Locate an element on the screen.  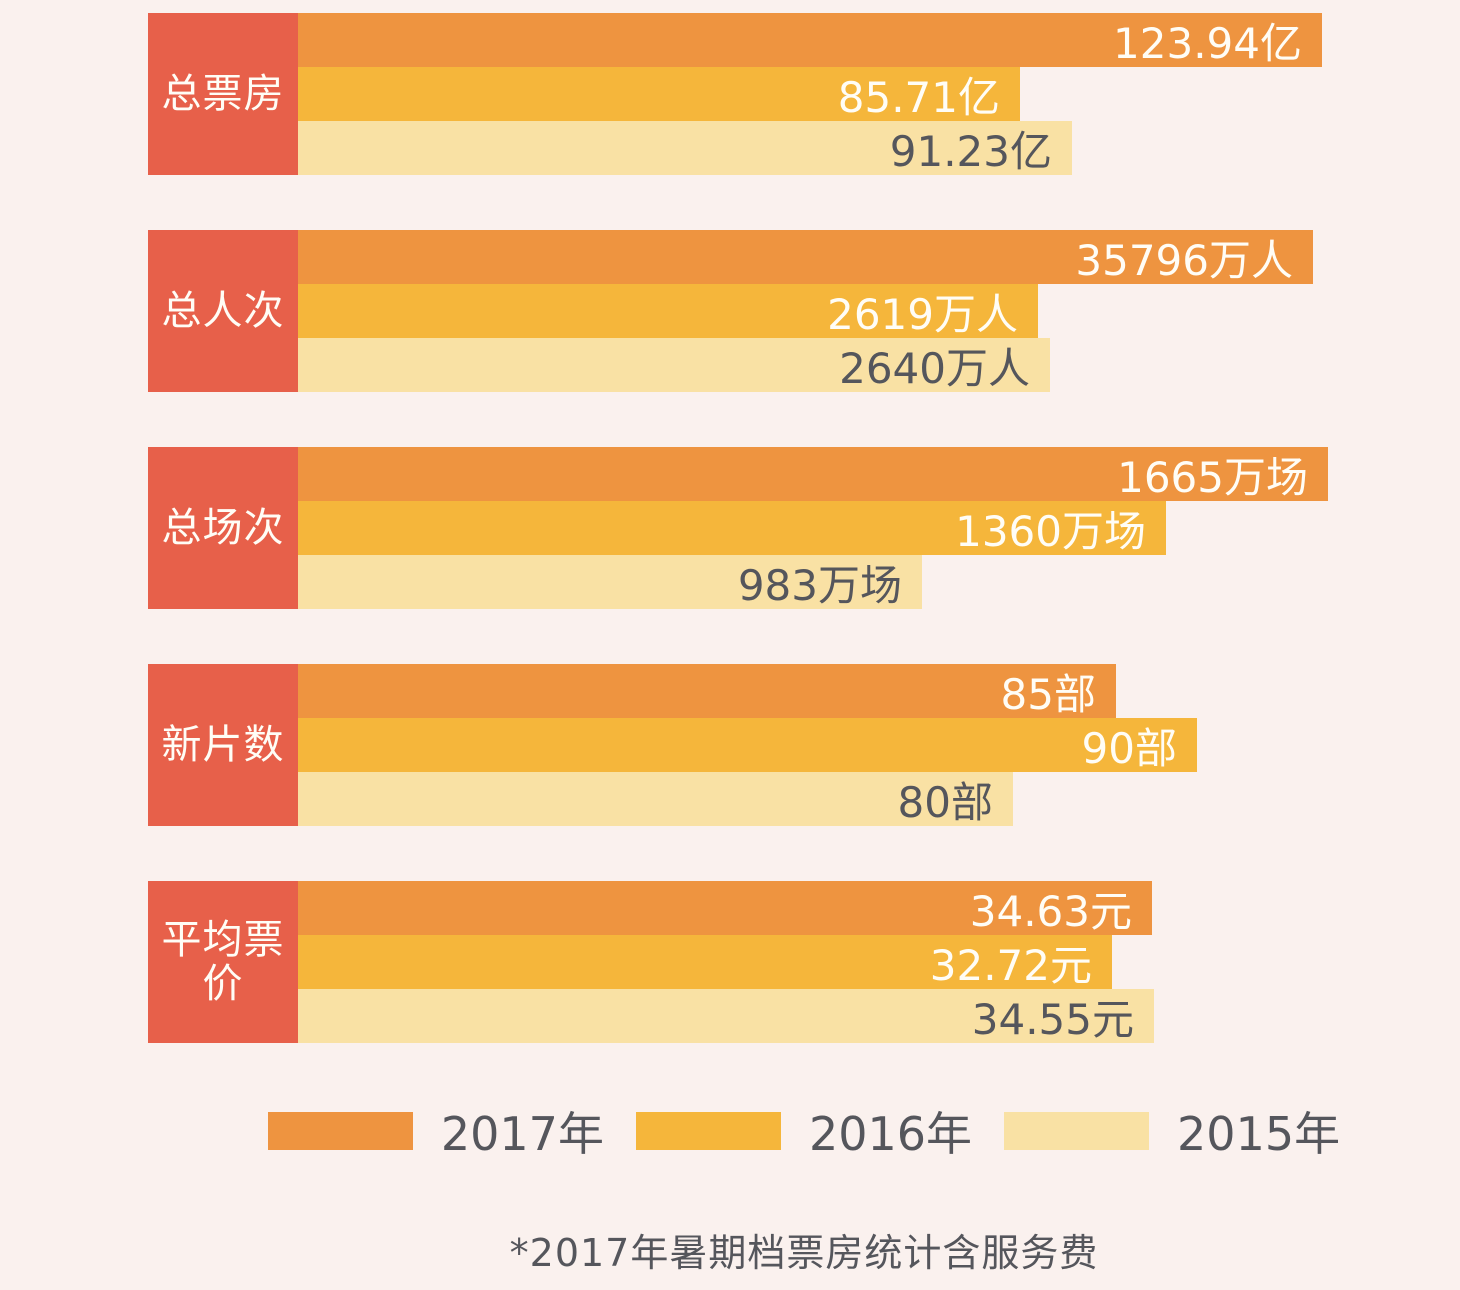
legend-item-2017: 2017年 is located at coordinates (435, 1131).